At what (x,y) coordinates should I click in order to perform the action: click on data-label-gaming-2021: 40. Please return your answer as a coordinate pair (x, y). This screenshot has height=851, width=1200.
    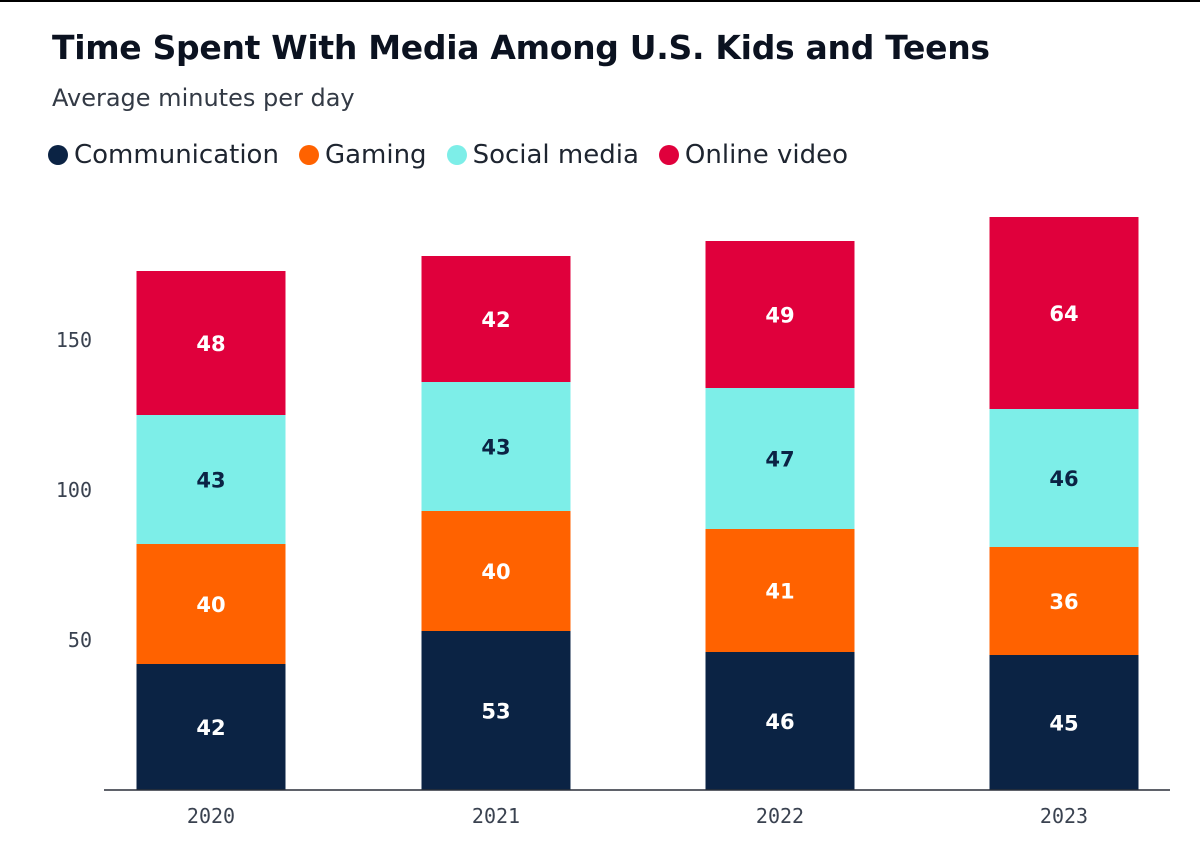
    Looking at the image, I should click on (495, 572).